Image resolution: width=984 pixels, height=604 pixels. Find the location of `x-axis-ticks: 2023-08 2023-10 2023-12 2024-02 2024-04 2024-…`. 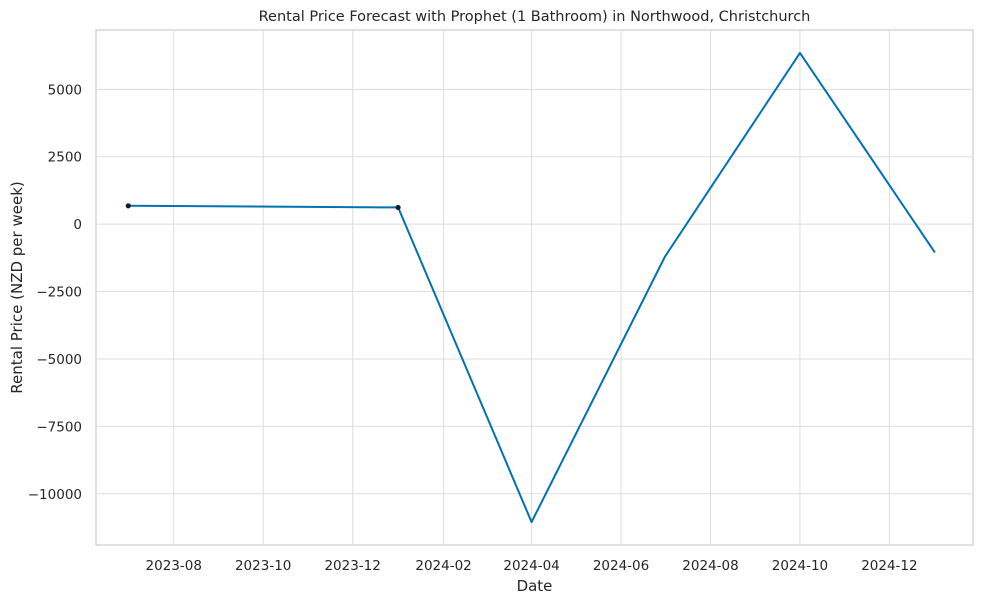

x-axis-ticks: 2023-08 2023-10 2023-12 2024-02 2024-04 2024-… is located at coordinates (532, 566).